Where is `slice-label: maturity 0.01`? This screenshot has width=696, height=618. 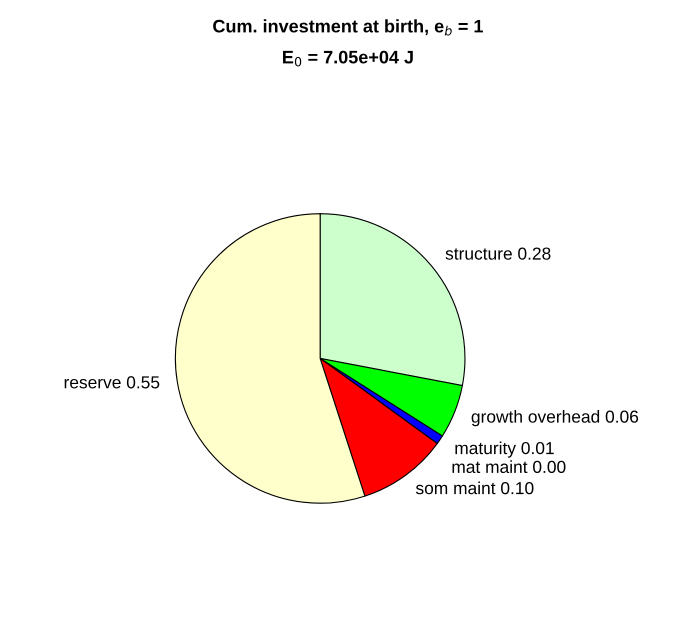 slice-label: maturity 0.01 is located at coordinates (504, 449).